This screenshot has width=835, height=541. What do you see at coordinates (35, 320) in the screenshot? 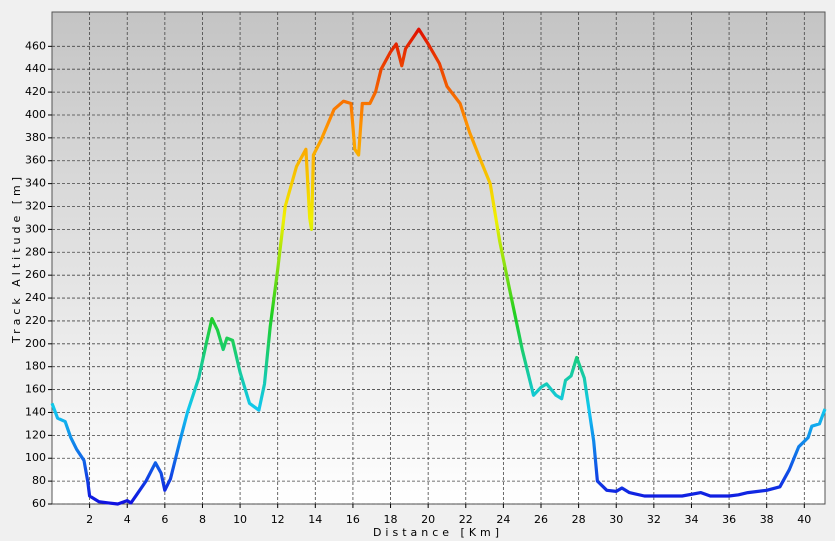
I see `y-tick-label: 220` at bounding box center [35, 320].